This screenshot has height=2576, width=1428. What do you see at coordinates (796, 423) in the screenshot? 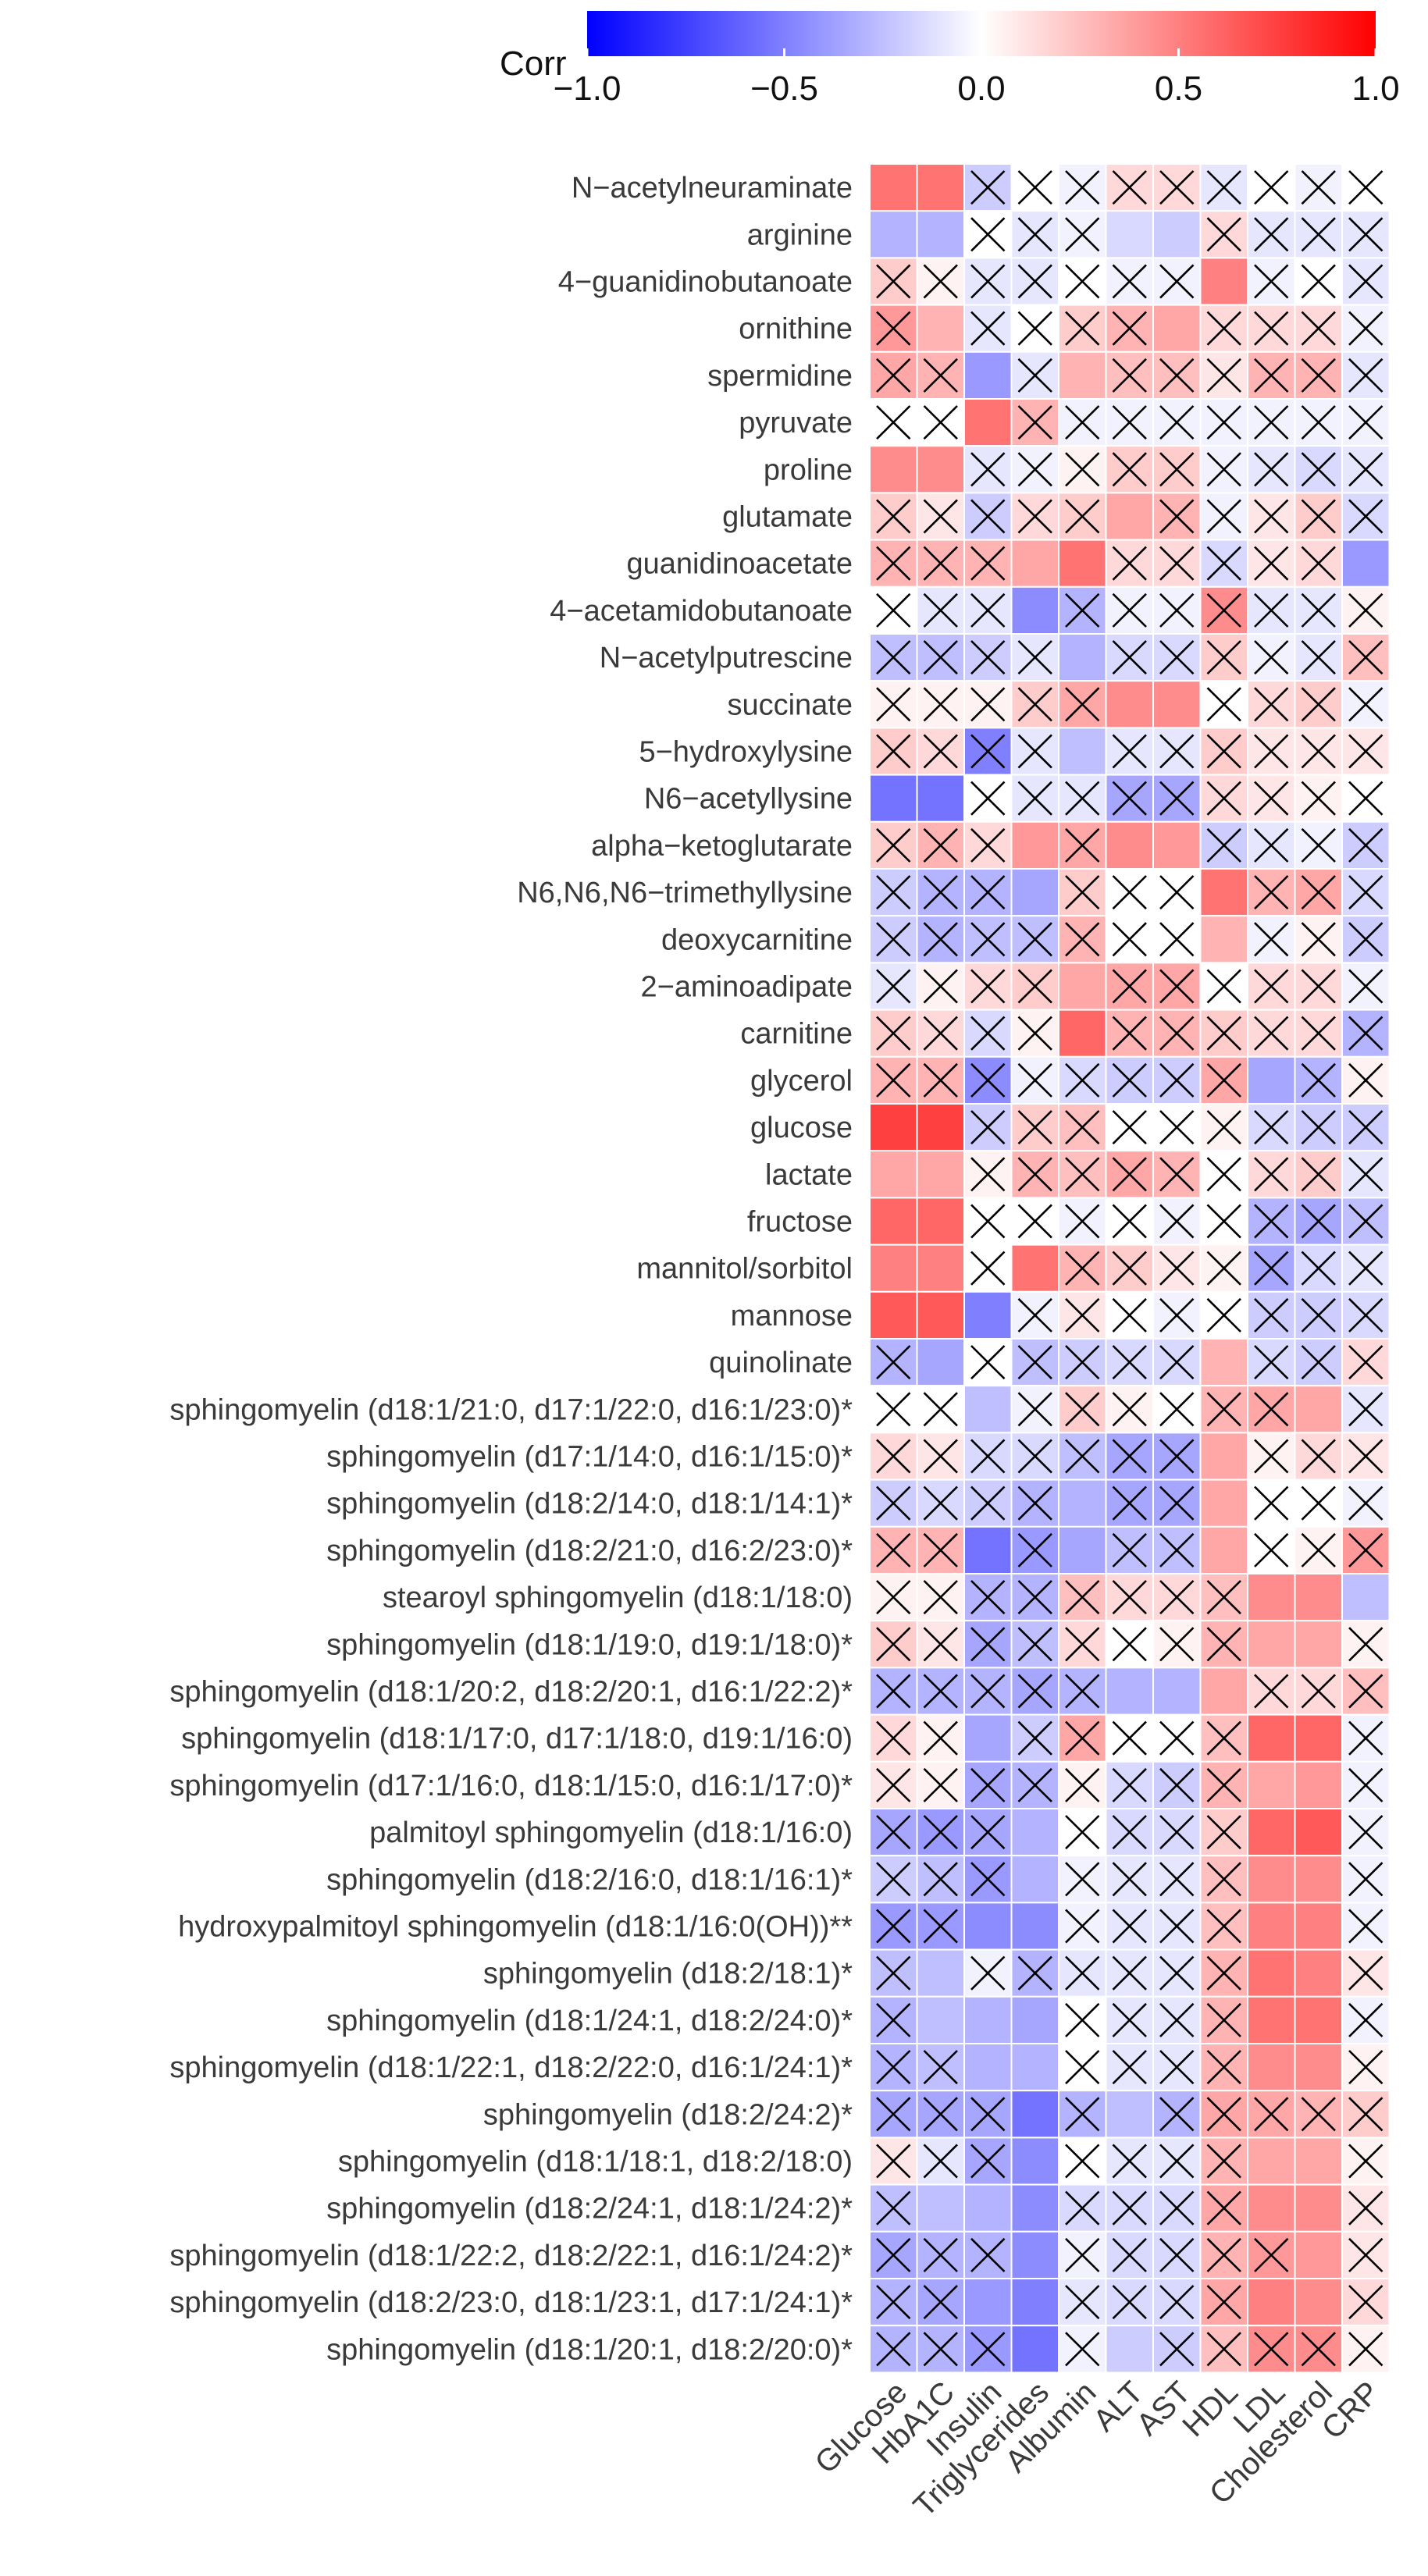
I see `row-label: pyruvate` at bounding box center [796, 423].